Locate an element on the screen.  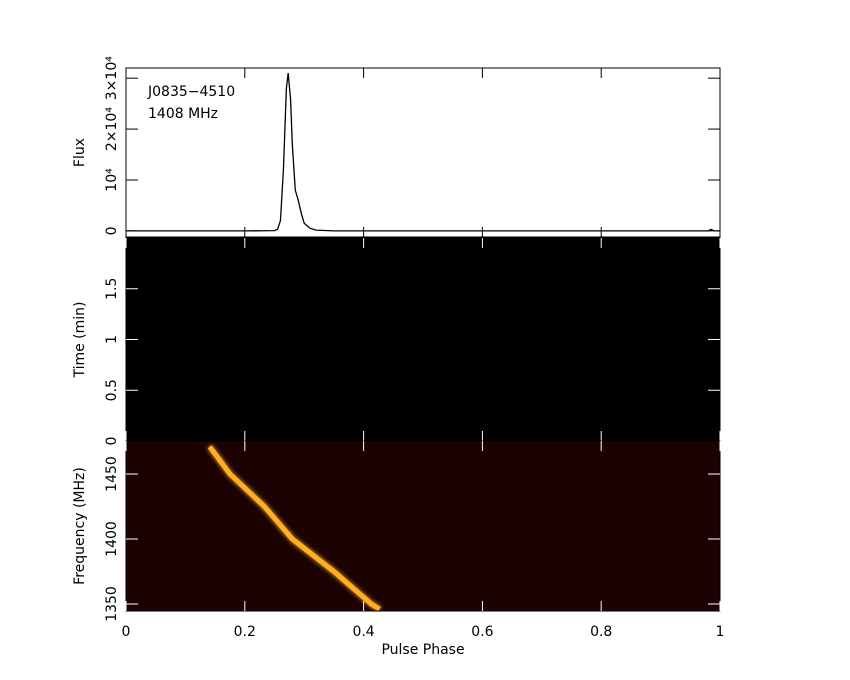
y-tick-label: 0.5 is located at coordinates (112, 390).